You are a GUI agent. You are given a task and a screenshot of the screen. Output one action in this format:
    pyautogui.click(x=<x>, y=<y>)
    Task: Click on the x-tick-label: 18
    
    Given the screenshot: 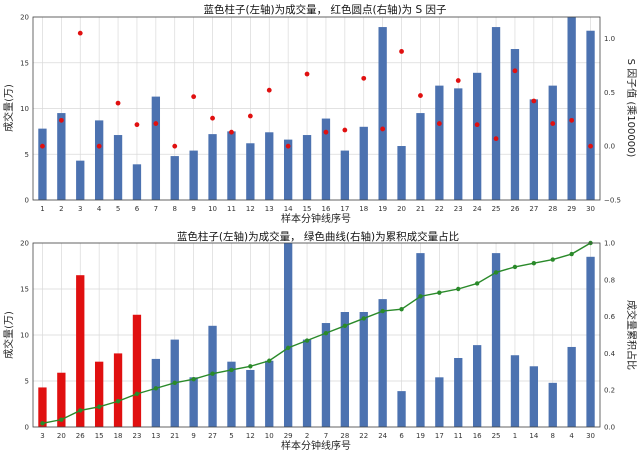 What is the action you would take?
    pyautogui.click(x=363, y=209)
    